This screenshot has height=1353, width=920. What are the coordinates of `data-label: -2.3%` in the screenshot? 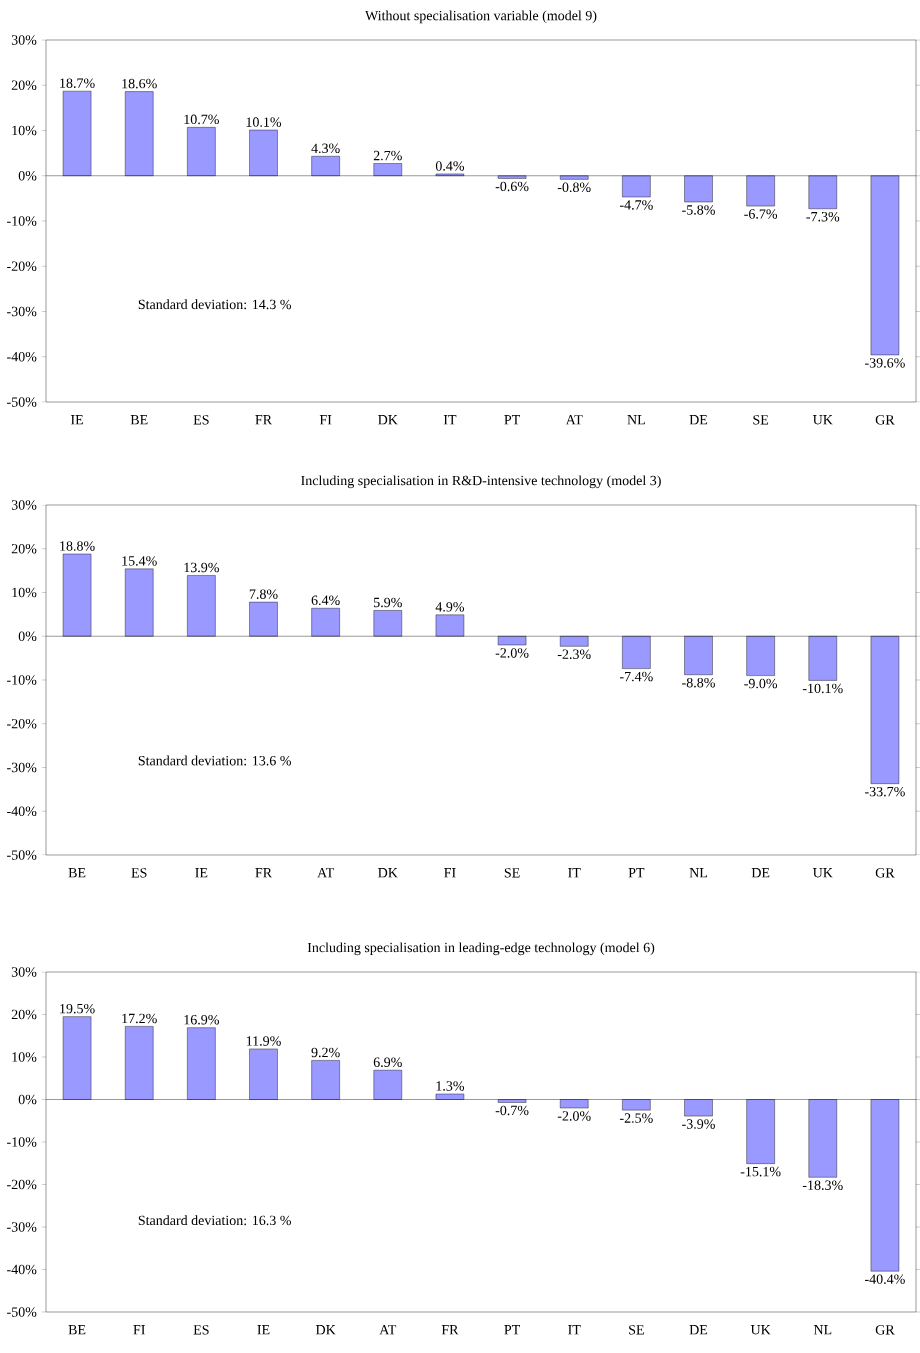 It's located at (574, 654).